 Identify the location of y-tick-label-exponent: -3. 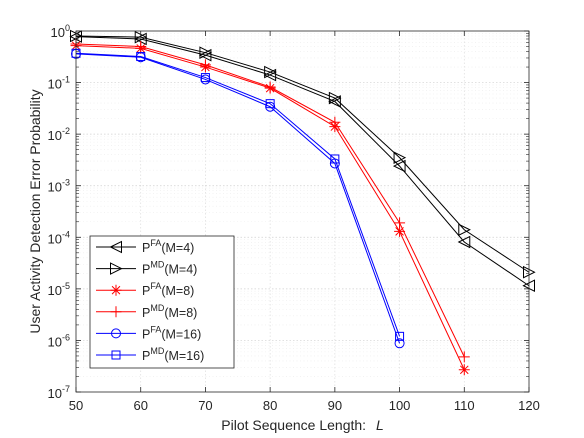
(66, 183).